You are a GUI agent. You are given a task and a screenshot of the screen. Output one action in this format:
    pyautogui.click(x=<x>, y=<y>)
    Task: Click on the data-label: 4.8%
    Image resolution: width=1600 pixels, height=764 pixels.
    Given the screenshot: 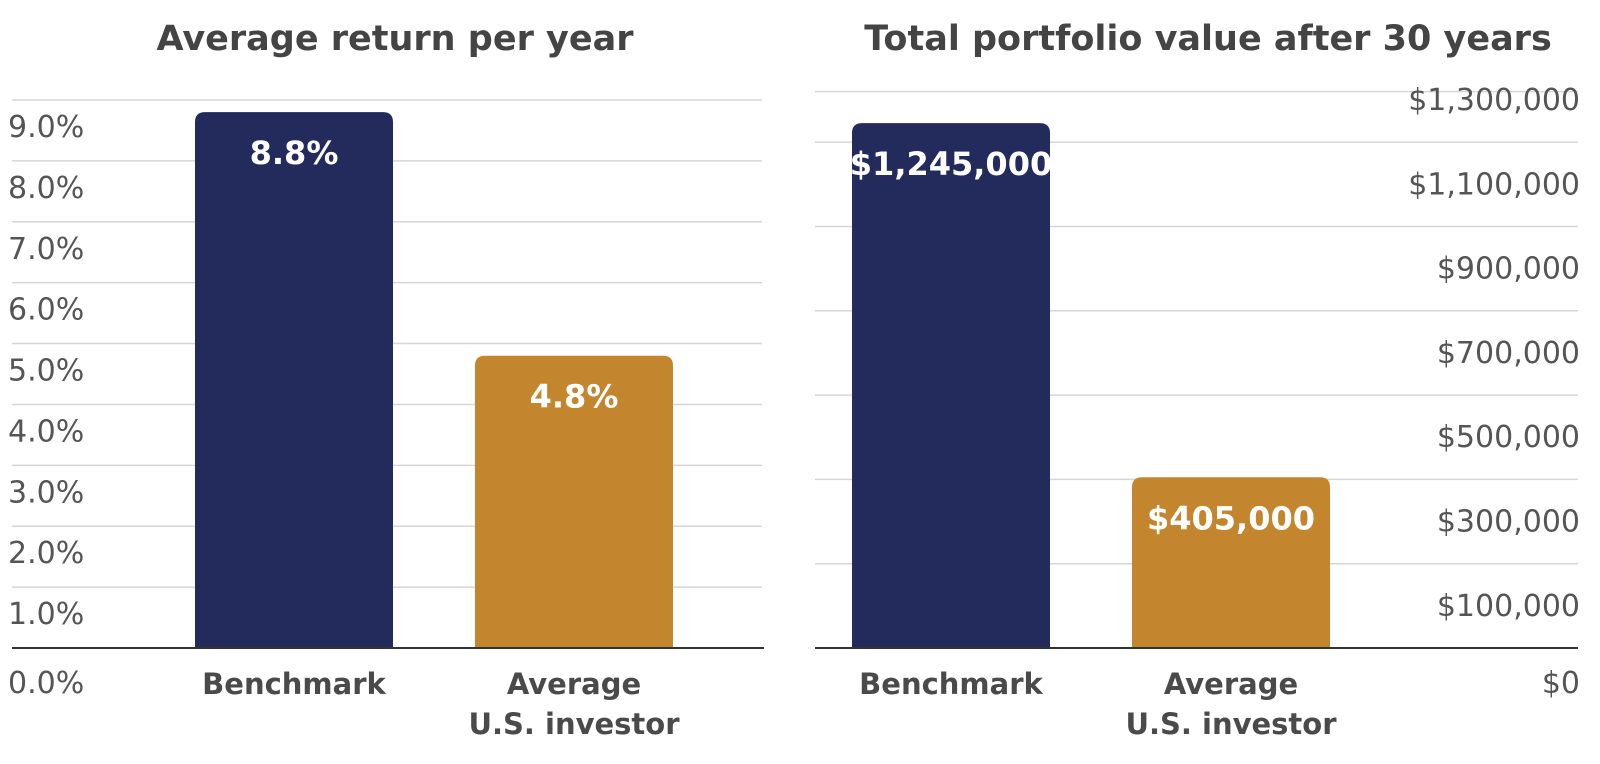 What is the action you would take?
    pyautogui.click(x=574, y=397)
    